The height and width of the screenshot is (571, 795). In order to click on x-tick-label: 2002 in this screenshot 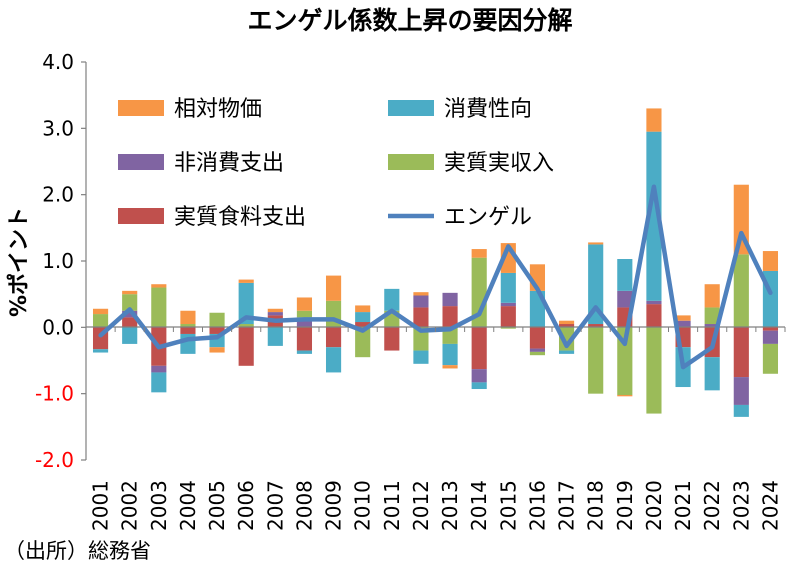, I will do `click(130, 505)`.